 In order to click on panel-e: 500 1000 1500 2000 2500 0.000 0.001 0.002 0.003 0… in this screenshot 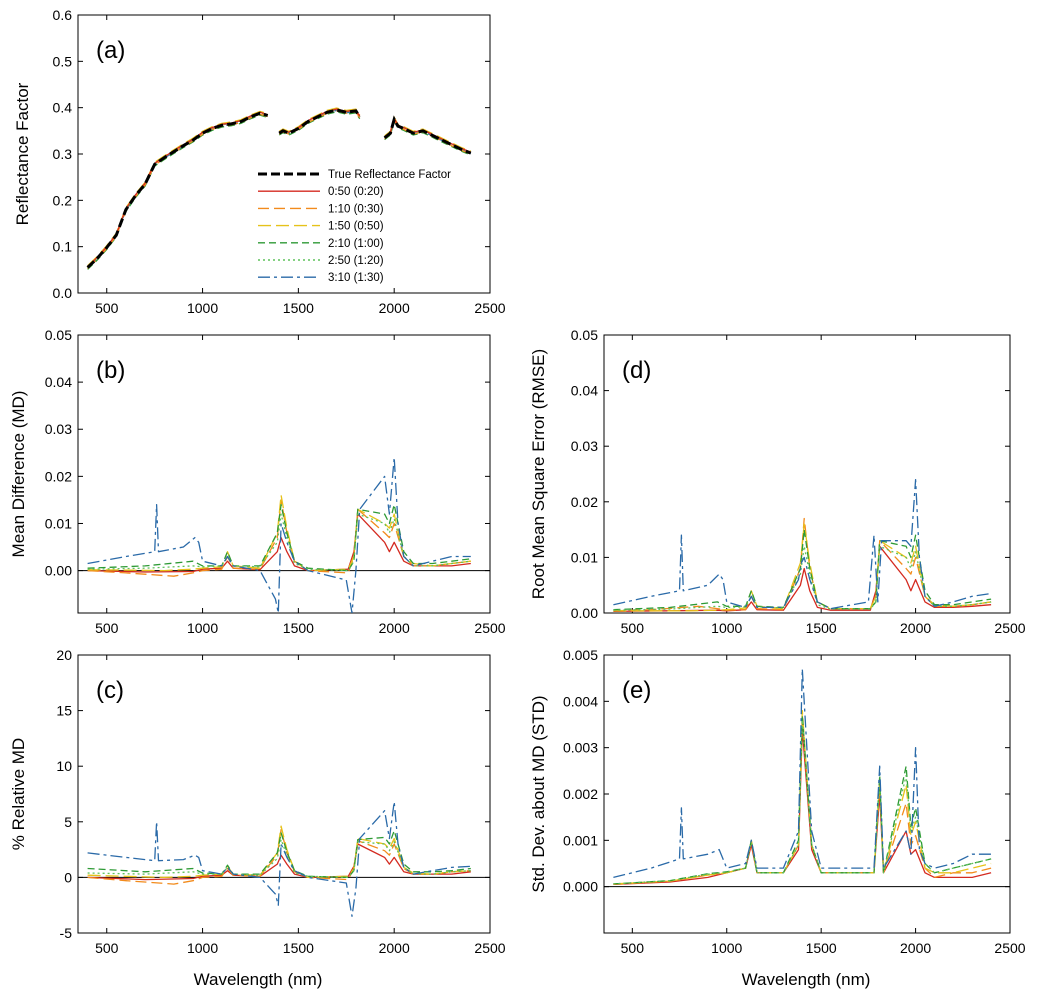, I will do `click(777, 801)`.